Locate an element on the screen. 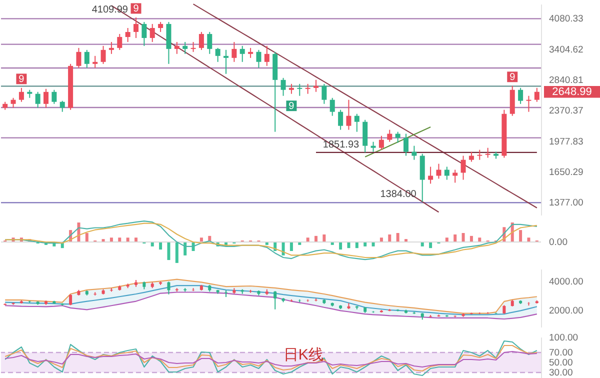  y-tick-label: 2000.00 is located at coordinates (566, 311).